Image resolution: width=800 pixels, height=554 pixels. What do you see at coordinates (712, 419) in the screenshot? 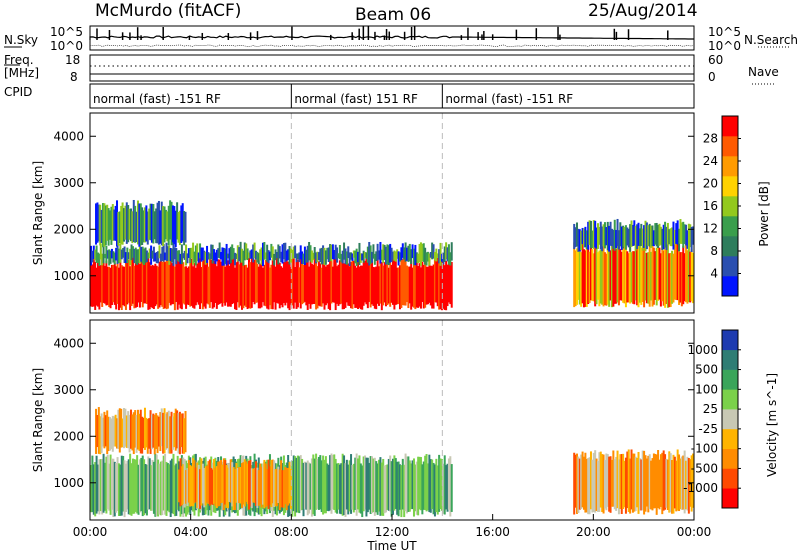
I see `velocity-colorbar: 1000 500 100 25 -25 -100 -500 -1000` at bounding box center [712, 419].